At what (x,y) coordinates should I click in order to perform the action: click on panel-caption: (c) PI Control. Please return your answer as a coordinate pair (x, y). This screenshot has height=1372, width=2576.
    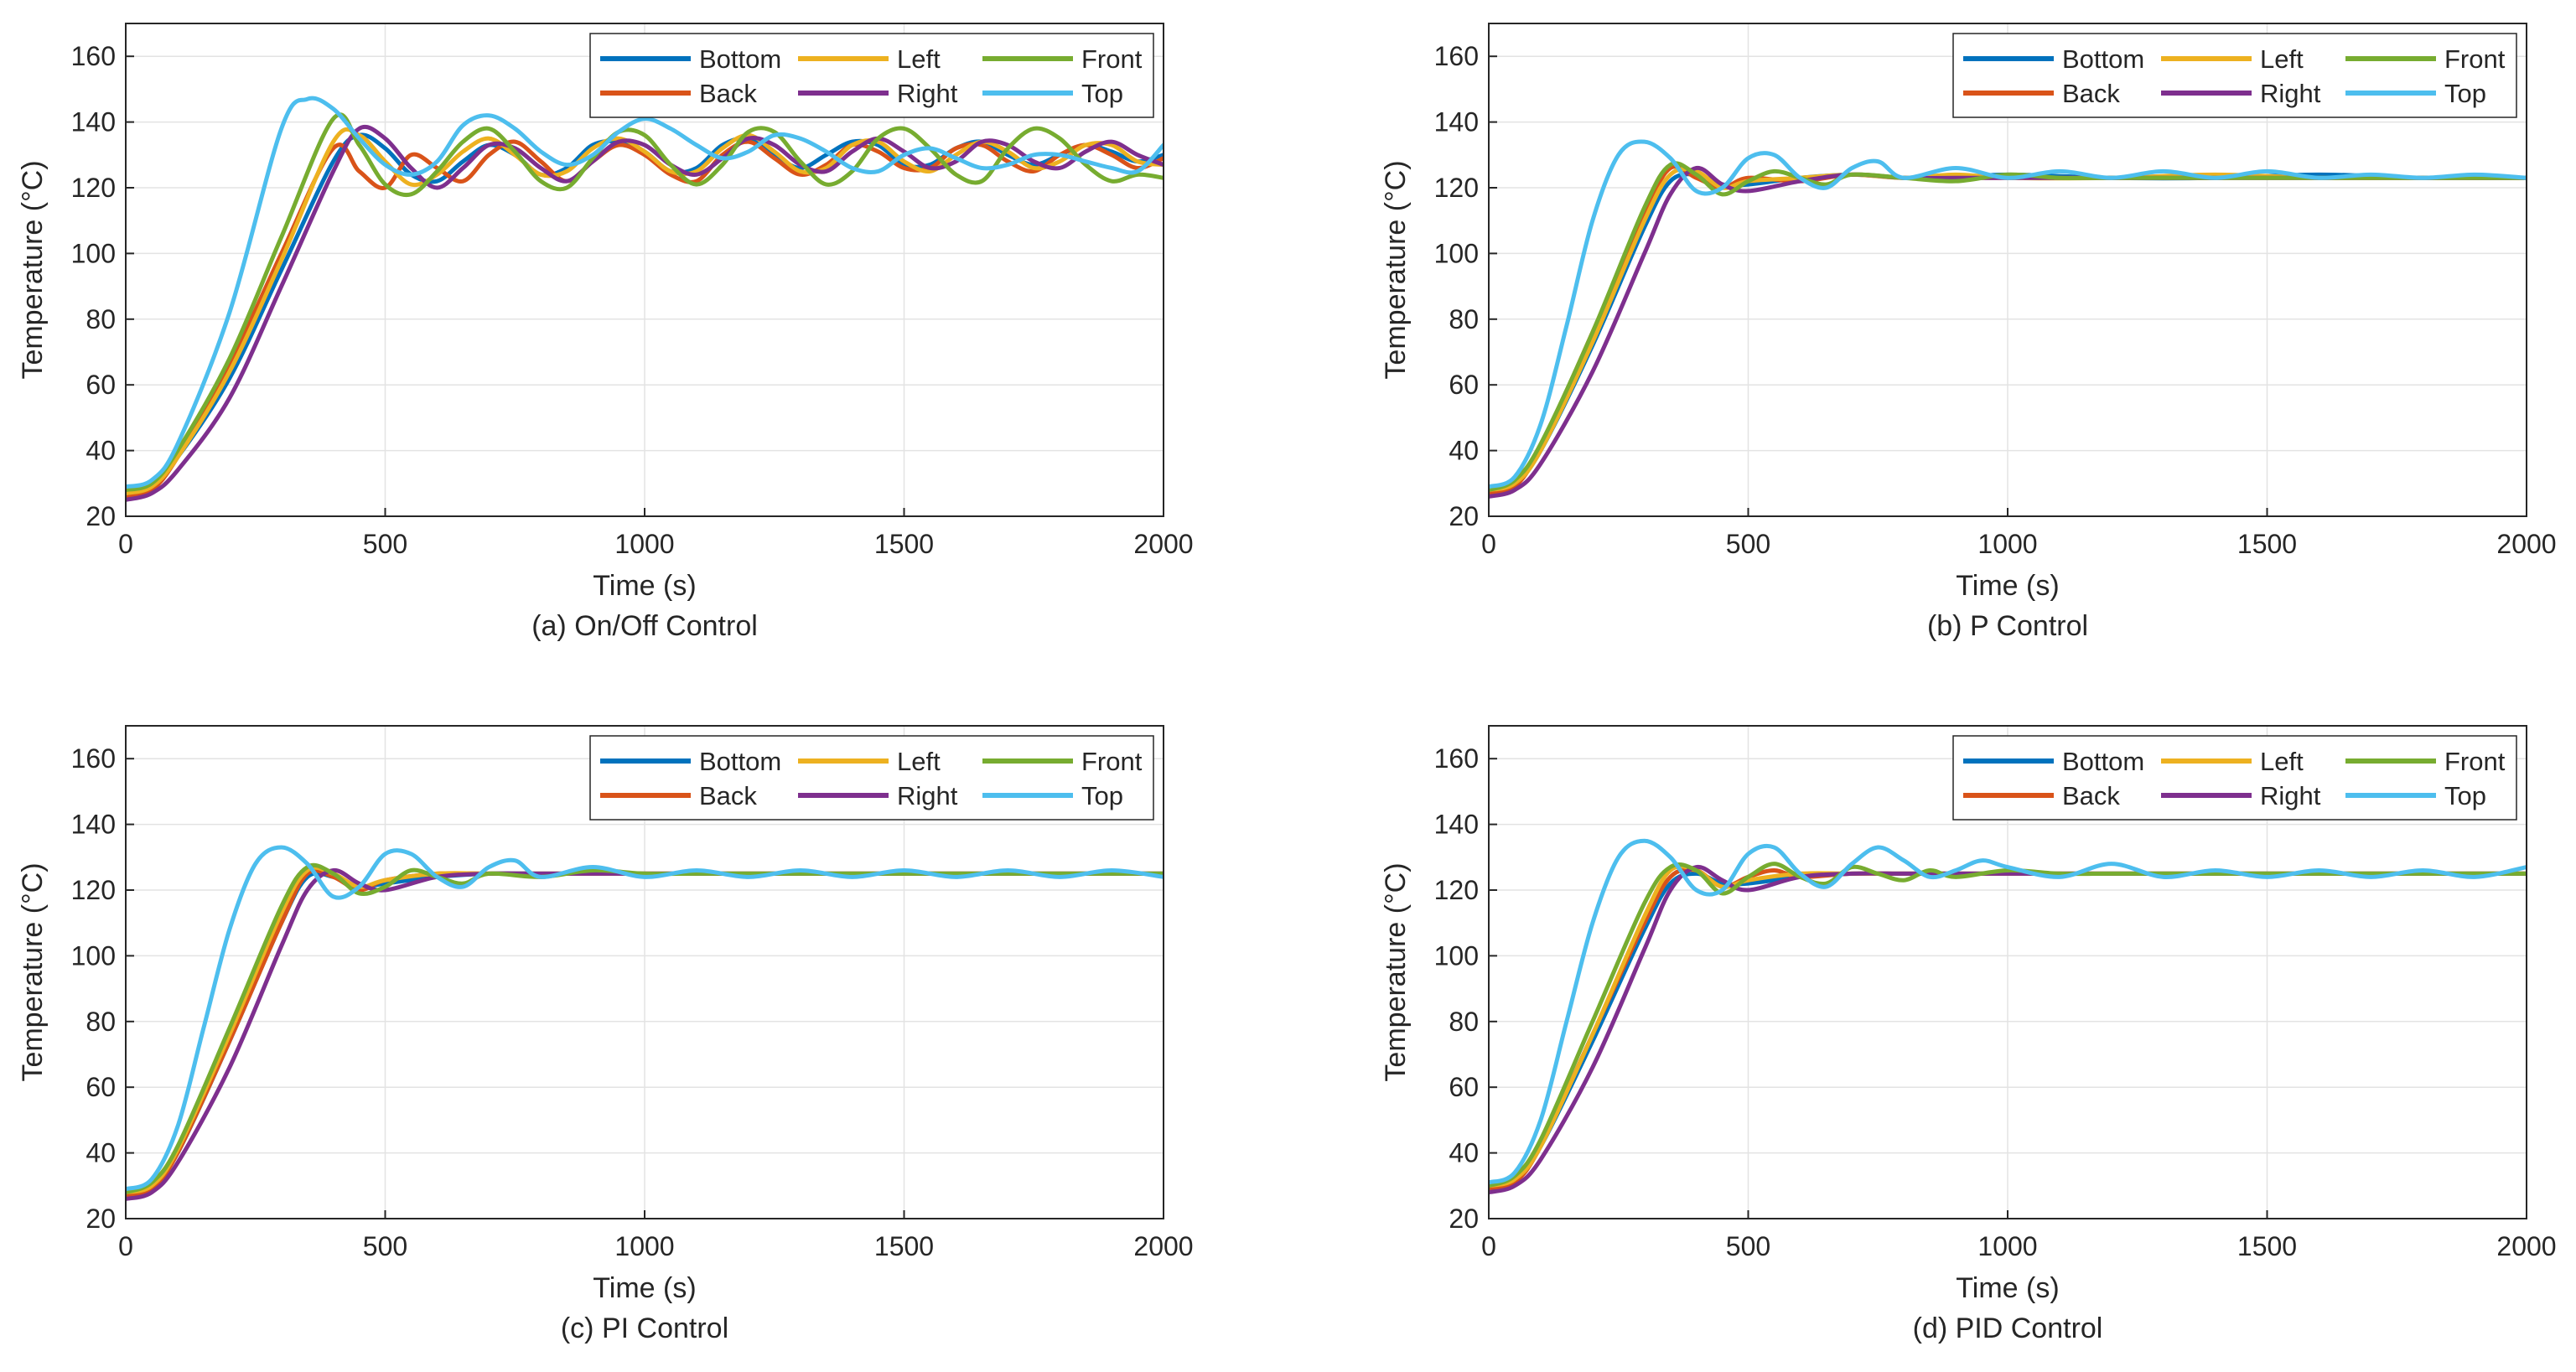
    Looking at the image, I should click on (644, 1328).